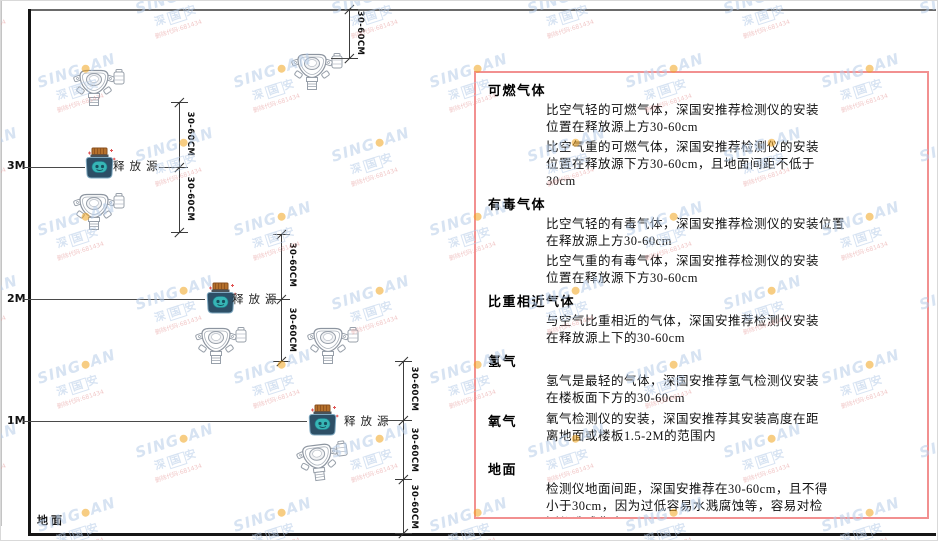 The height and width of the screenshot is (541, 938). I want to click on level-line-2m, so click(114, 299).